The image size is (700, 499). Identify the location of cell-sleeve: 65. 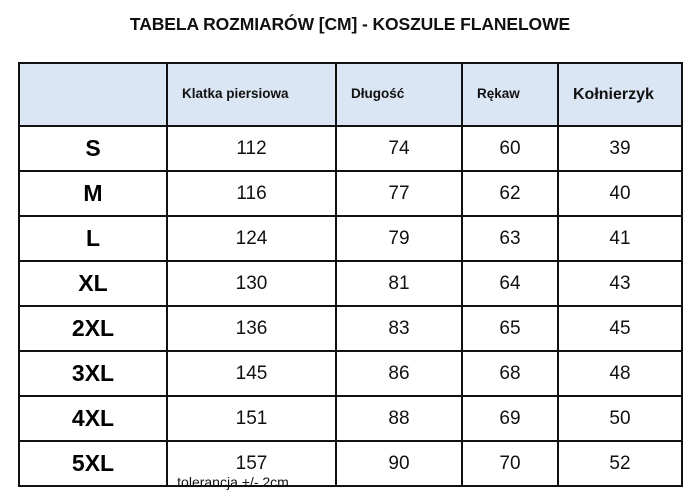
(510, 328).